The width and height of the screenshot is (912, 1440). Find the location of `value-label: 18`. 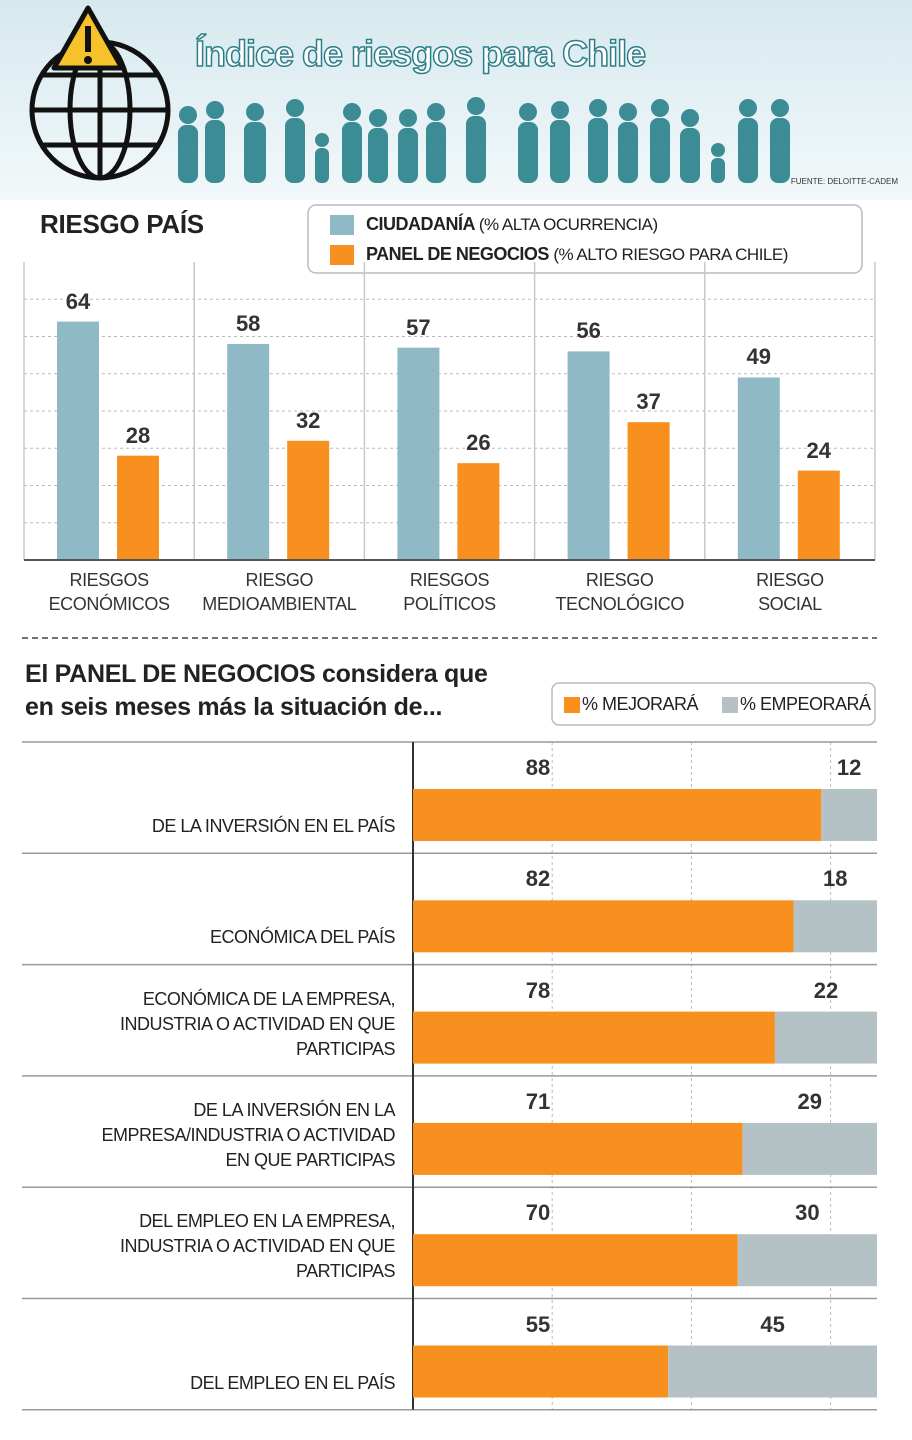

value-label: 18 is located at coordinates (835, 879).